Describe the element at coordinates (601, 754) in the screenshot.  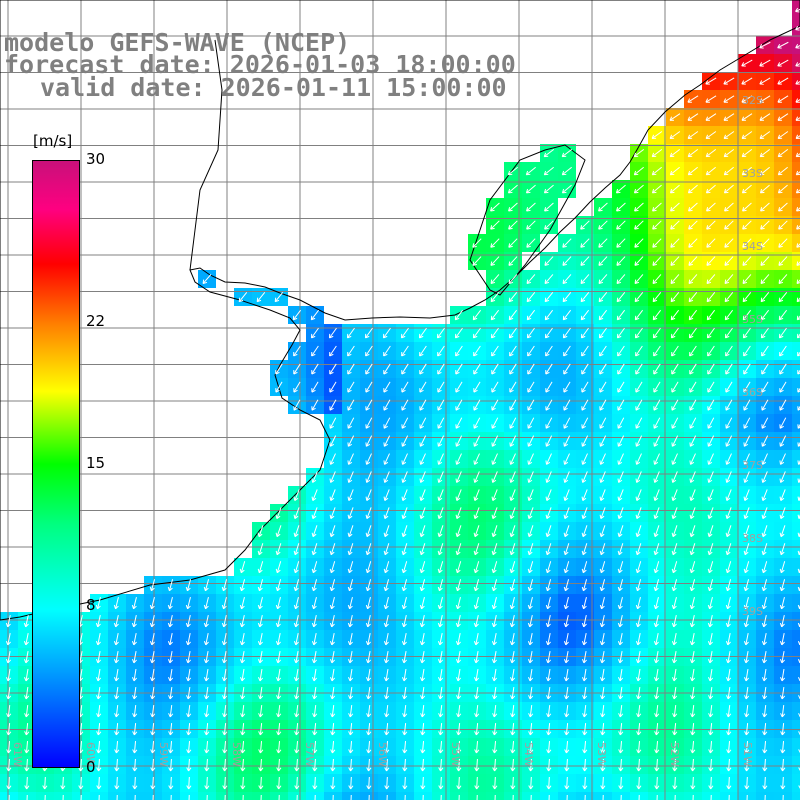
I see `longitude-label: 53W` at that location.